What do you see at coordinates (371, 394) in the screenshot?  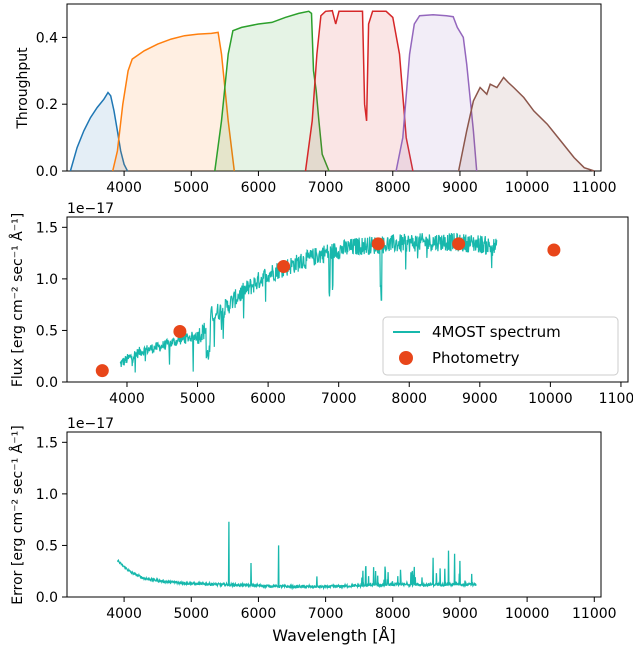 I see `flux-x-ticks: 4000 5000 6000 7000 8000 9000 10000 11000` at bounding box center [371, 394].